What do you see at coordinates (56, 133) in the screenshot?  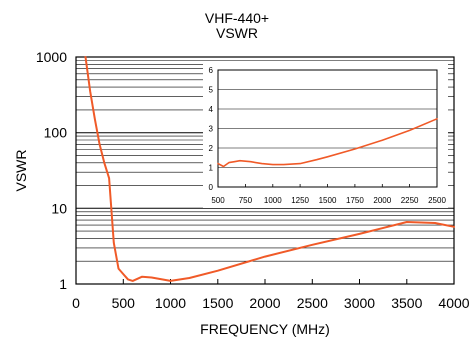 I see `y-tick-label: 100` at bounding box center [56, 133].